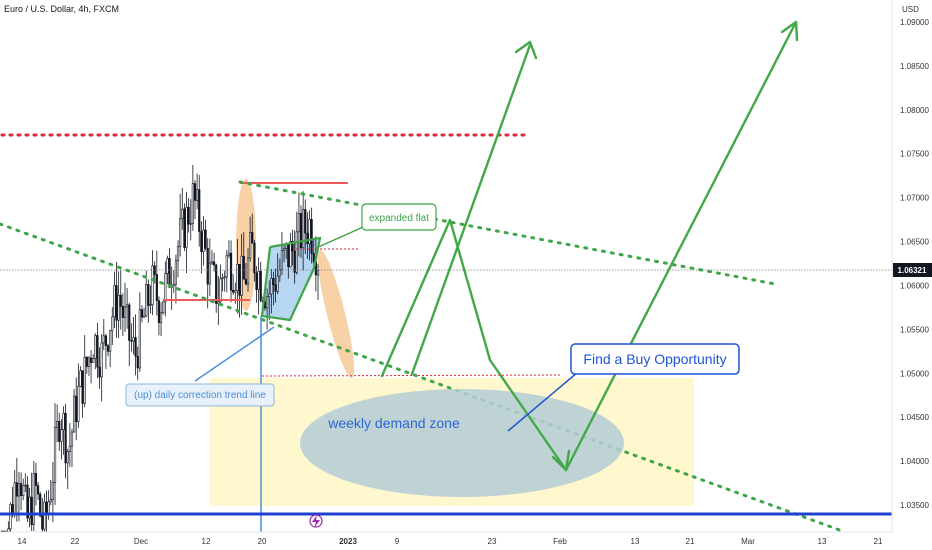 This screenshot has height=550, width=932. I want to click on trend-line-callout: (up) daily correction trend line, so click(200, 395).